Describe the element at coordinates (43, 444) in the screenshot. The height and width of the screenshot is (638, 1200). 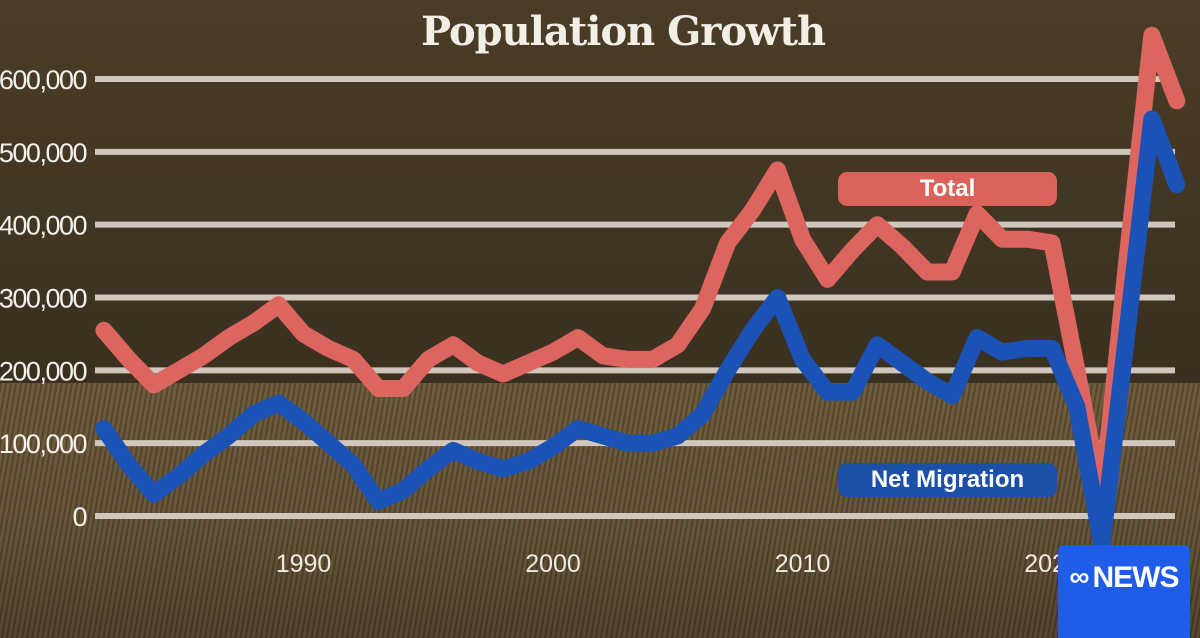
I see `y-tick-label: 100,000` at that location.